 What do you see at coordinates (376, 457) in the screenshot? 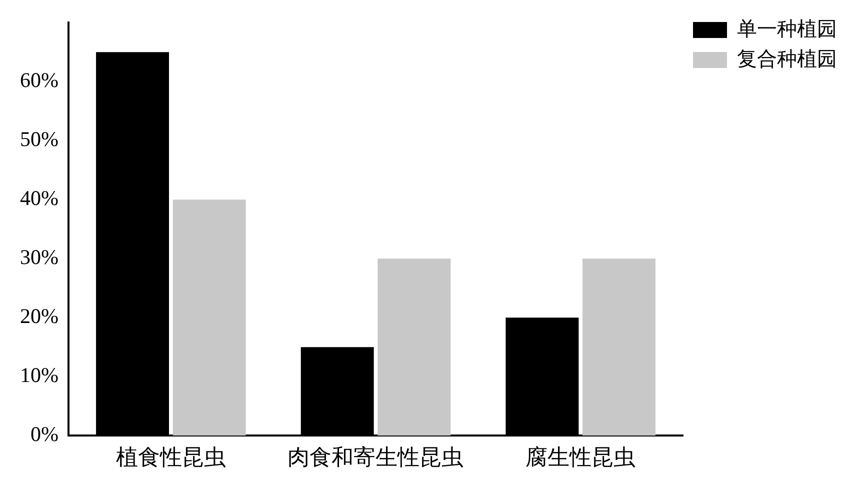
I see `x-tick-label: 肉食和寄生性昆虫` at bounding box center [376, 457].